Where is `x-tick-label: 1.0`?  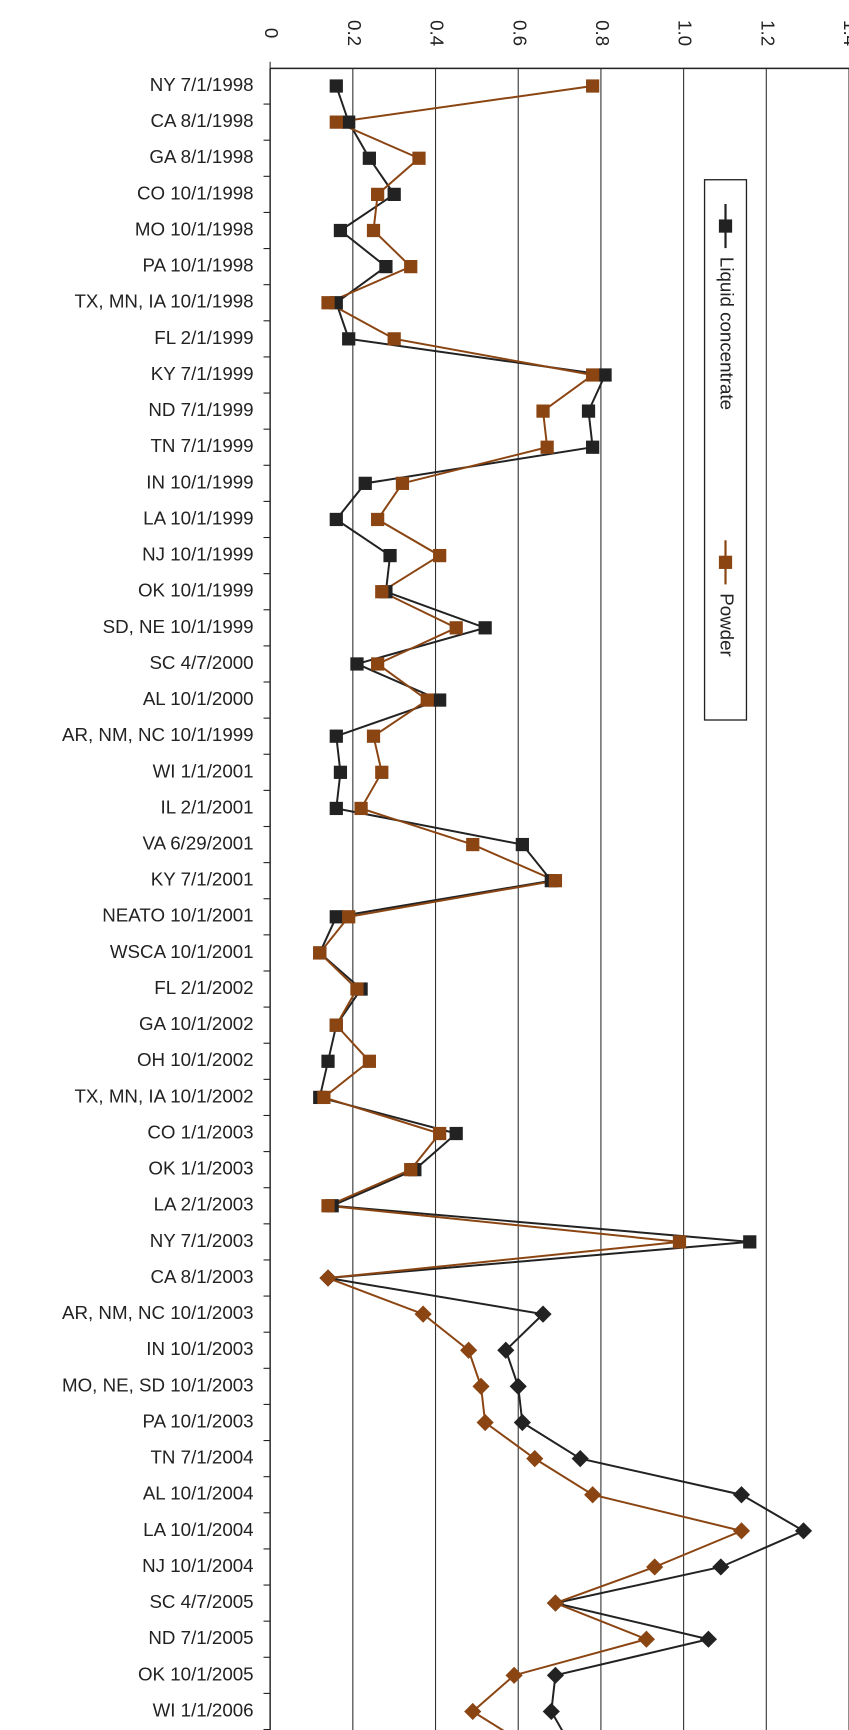
x-tick-label: 1.0 is located at coordinates (685, 33).